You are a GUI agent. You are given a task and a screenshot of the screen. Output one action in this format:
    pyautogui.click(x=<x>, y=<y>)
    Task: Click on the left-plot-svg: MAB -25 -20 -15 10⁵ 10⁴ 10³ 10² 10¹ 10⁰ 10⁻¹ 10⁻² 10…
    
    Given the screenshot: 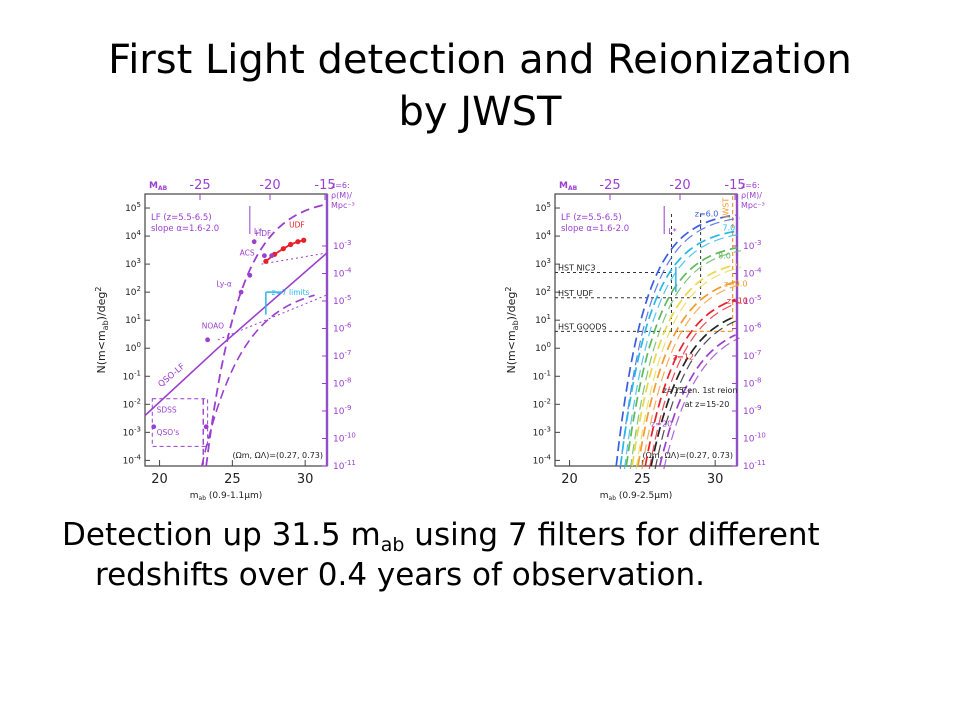 What is the action you would take?
    pyautogui.click(x=225, y=340)
    